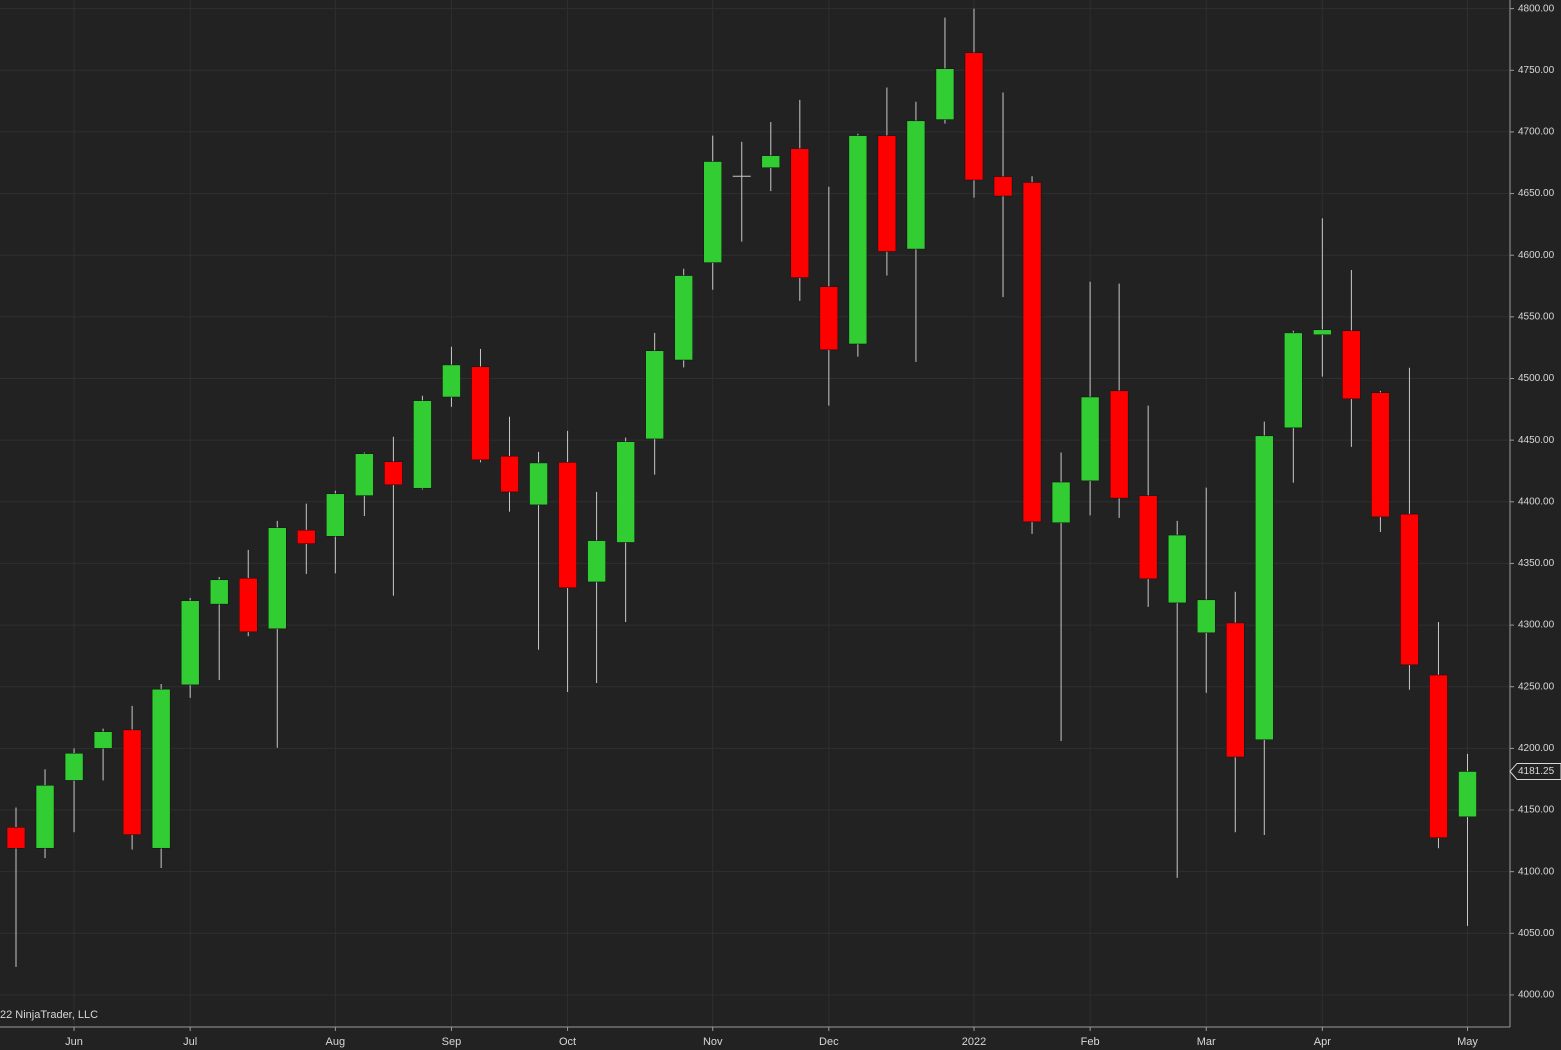 Image resolution: width=1561 pixels, height=1050 pixels. Describe the element at coordinates (452, 1042) in the screenshot. I see `x-tick-label: Sep` at that location.